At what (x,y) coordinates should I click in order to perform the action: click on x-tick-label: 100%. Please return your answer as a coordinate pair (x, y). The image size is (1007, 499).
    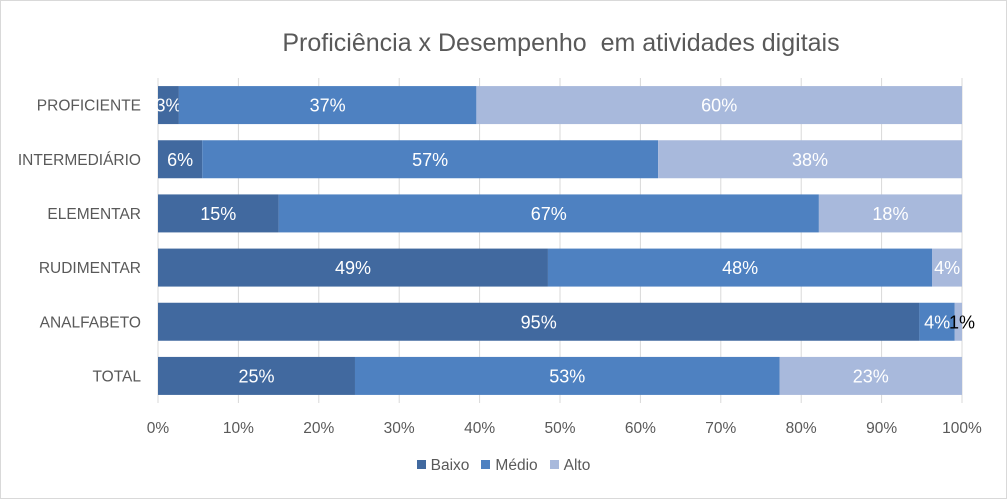
    Looking at the image, I should click on (962, 428).